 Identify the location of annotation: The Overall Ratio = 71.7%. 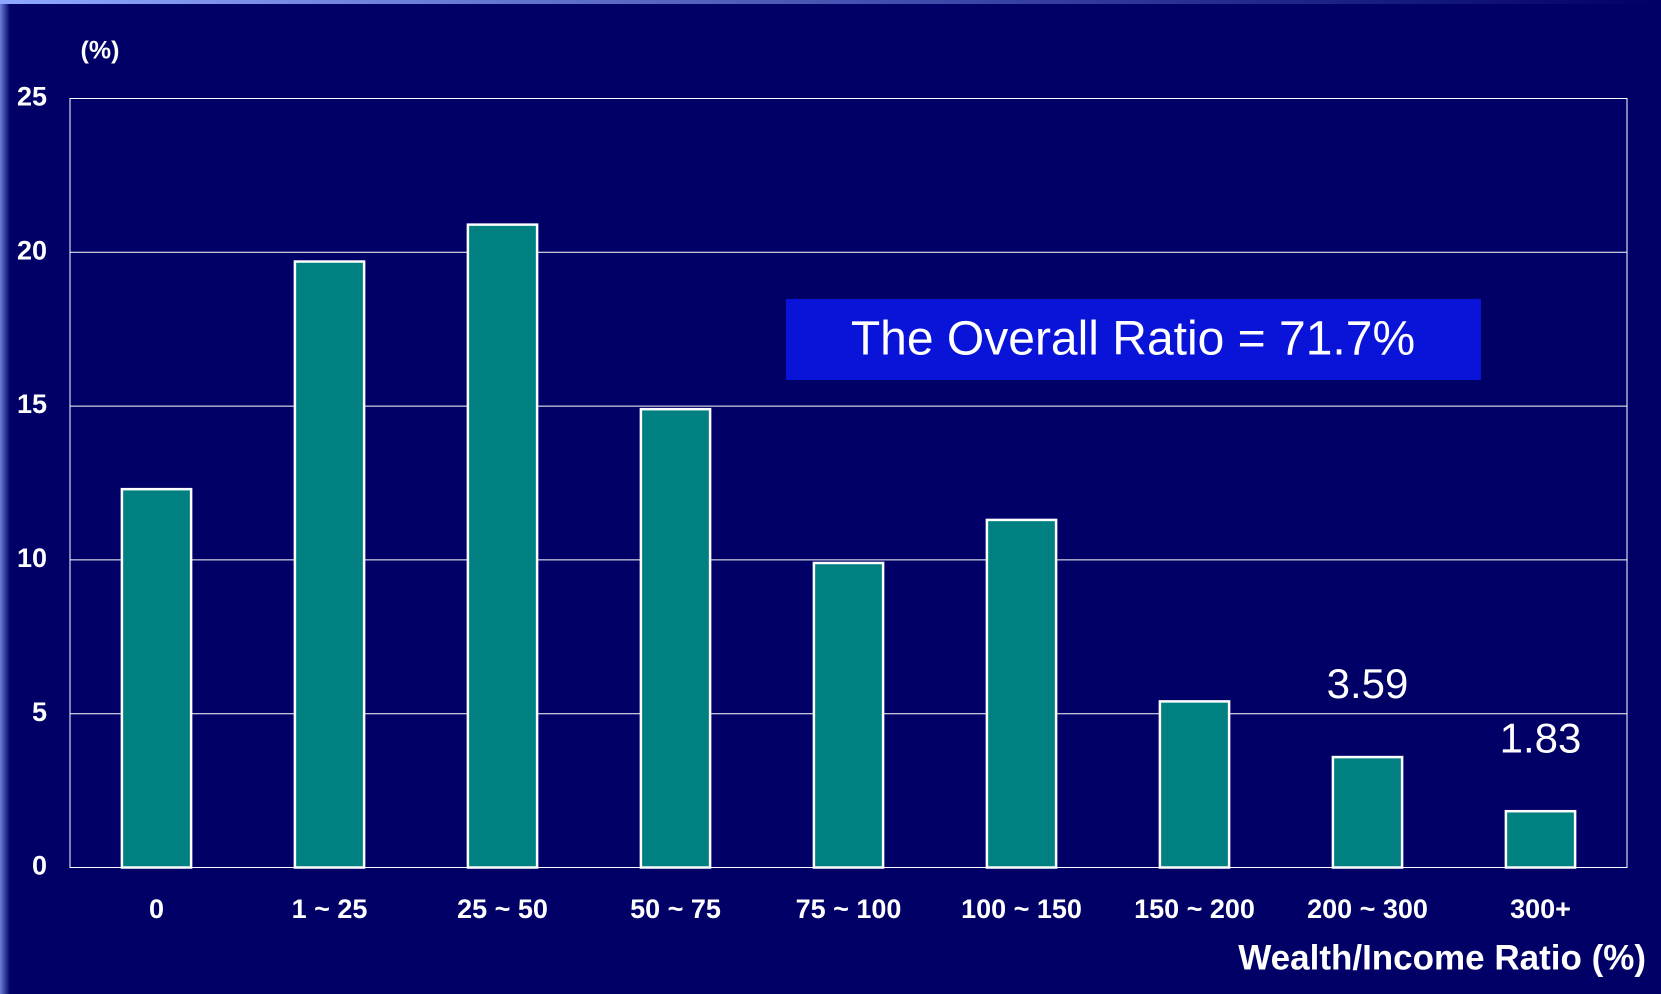
(1133, 339).